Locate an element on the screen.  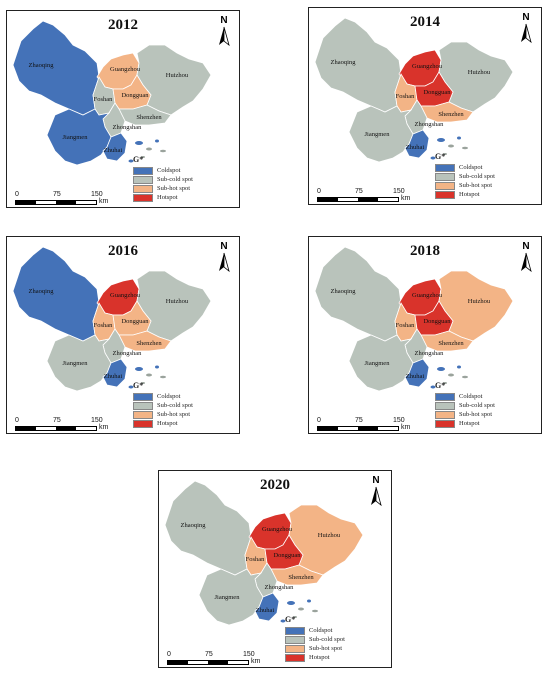
map-year-title: 2018 is located at coordinates (425, 251).